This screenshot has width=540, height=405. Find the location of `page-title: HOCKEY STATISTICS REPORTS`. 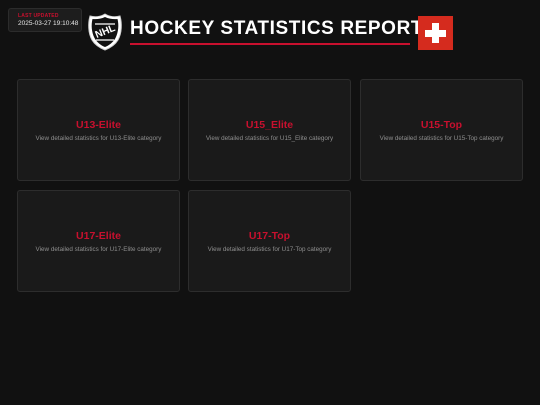

page-title: HOCKEY STATISTICS REPORTS is located at coordinates (283, 28).